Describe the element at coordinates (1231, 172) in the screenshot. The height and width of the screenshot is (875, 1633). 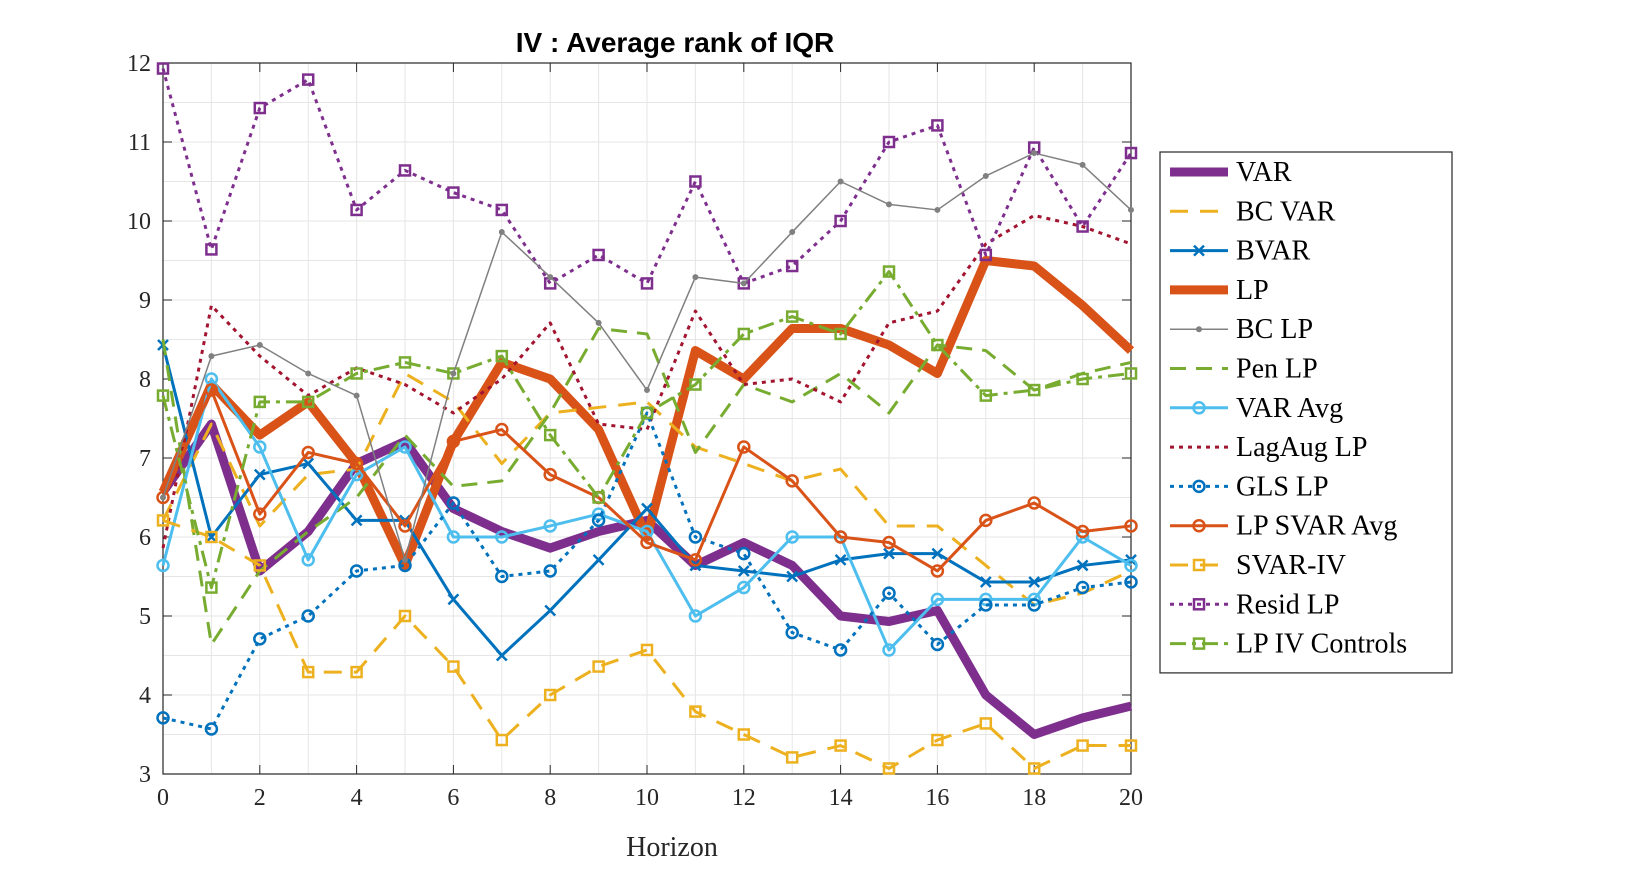
I see `legend-item: VAR` at that location.